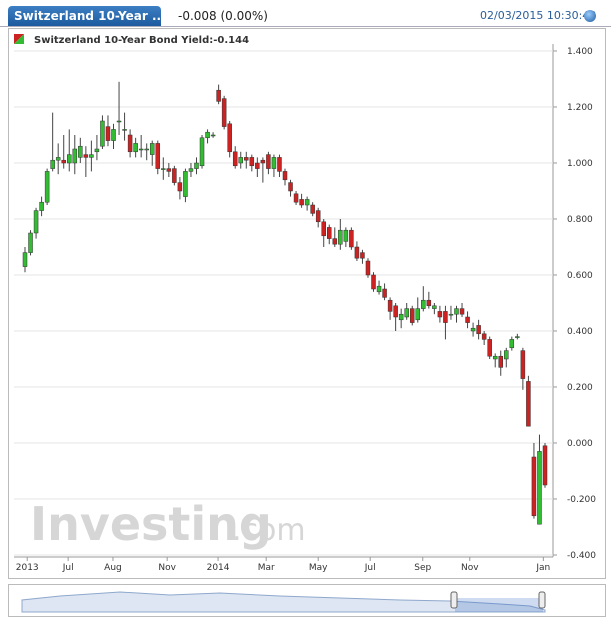 The height and width of the screenshot is (627, 613). Describe the element at coordinates (113, 568) in the screenshot. I see `x-tick-label: Aug` at that location.